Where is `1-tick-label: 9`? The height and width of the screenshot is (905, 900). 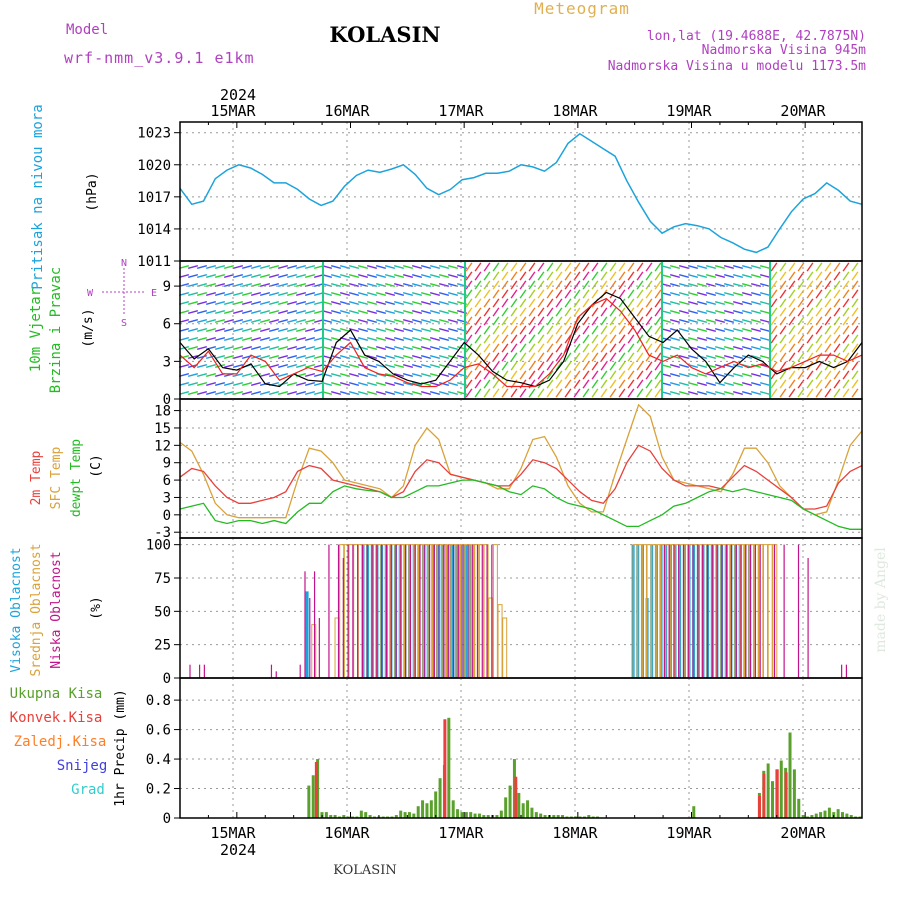 1-tick-label: 9 is located at coordinates (167, 287).